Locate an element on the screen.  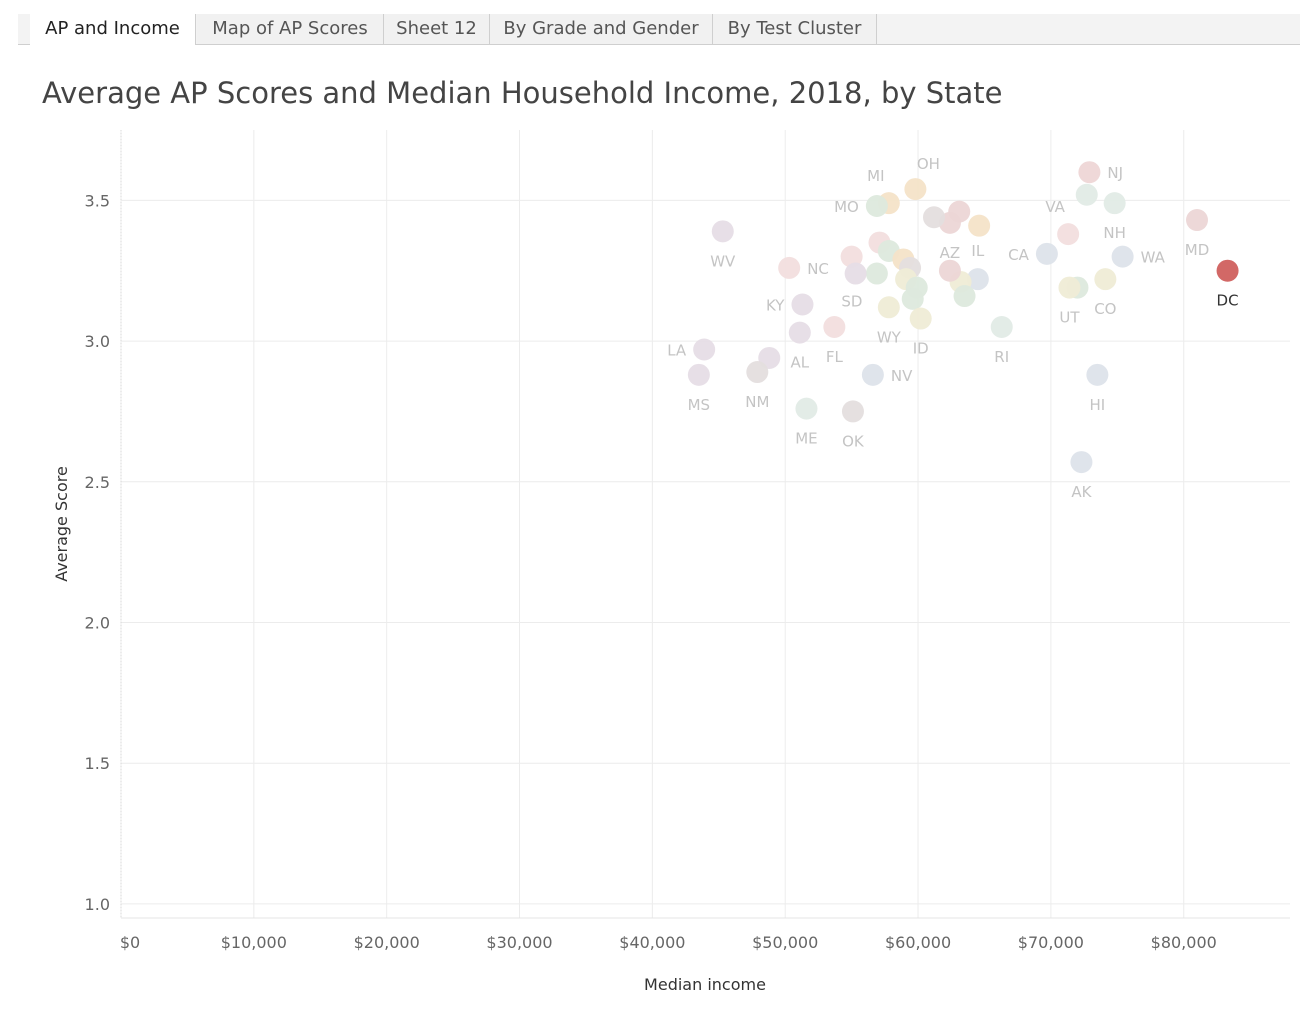
data-label-wa: WA is located at coordinates (1153, 258).